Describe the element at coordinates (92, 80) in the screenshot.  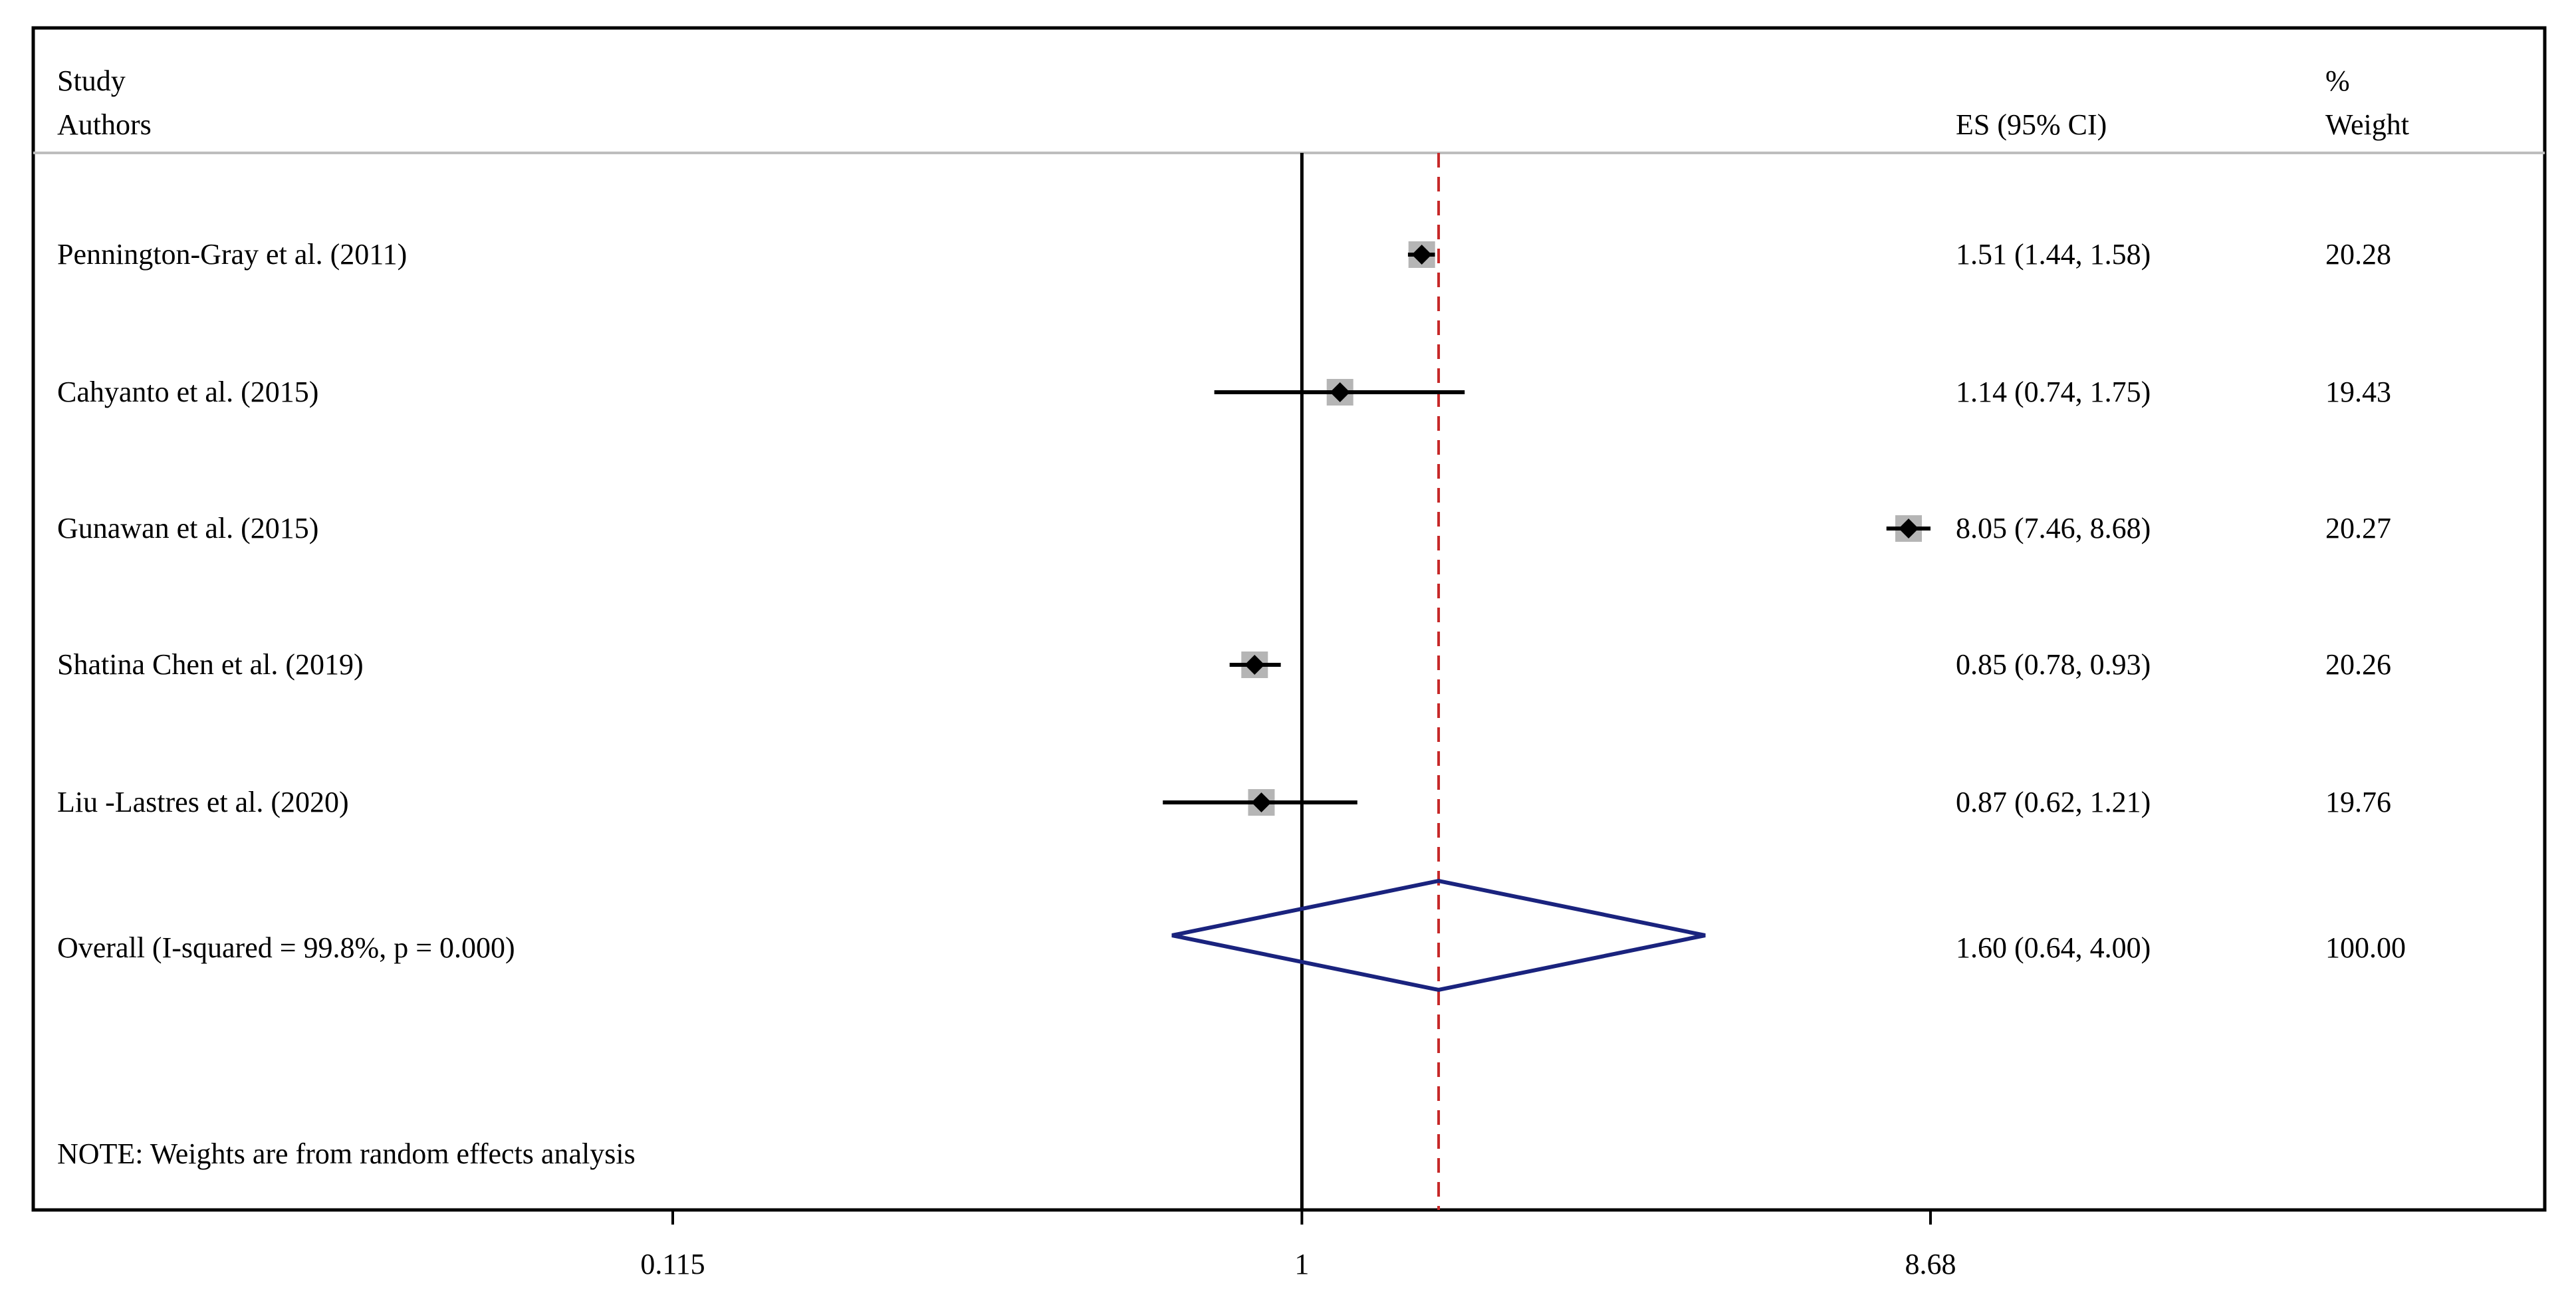
I see `header-study: Study` at that location.